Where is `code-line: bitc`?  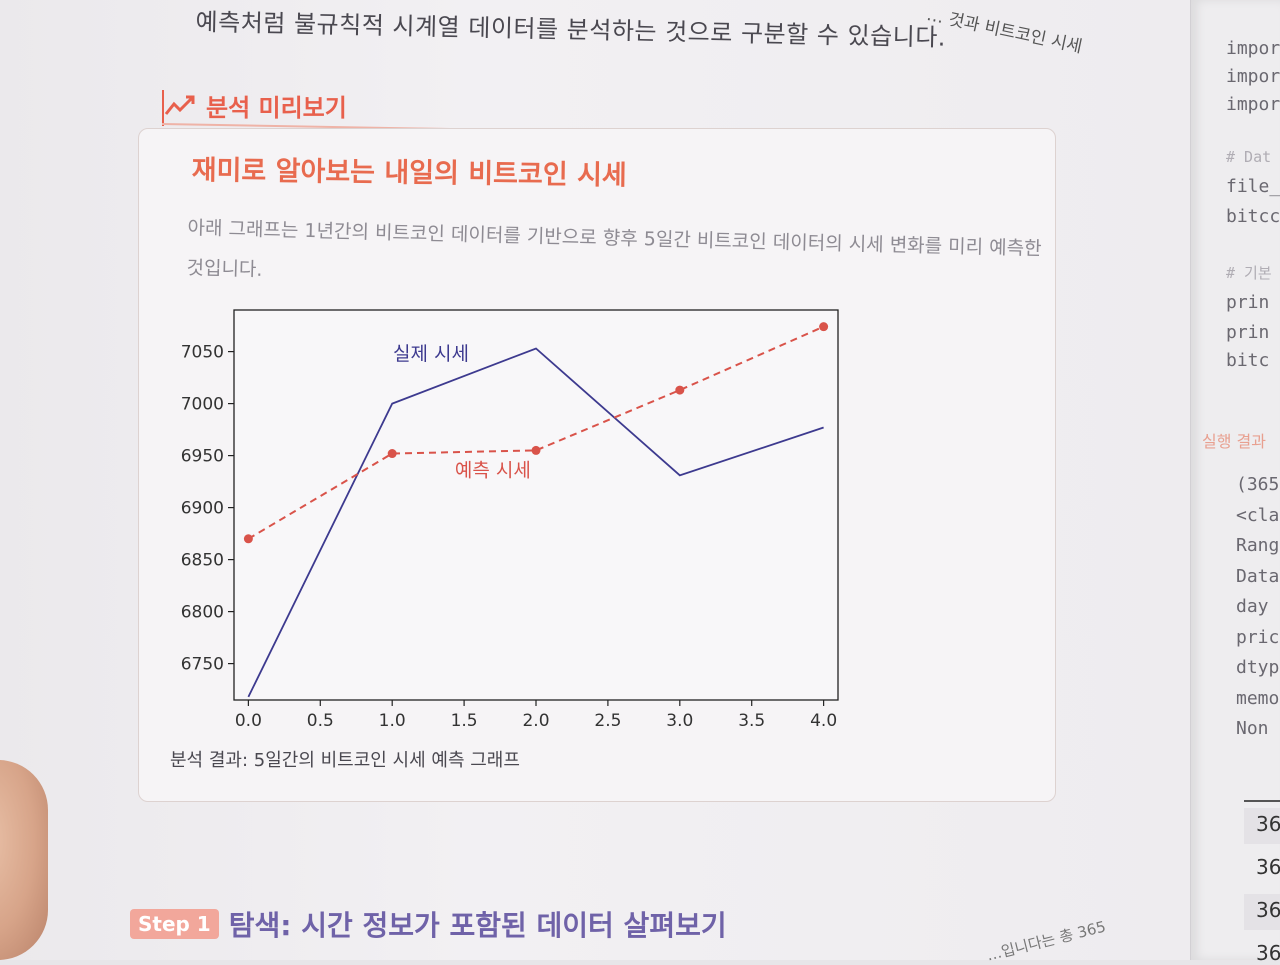 code-line: bitc is located at coordinates (1248, 360).